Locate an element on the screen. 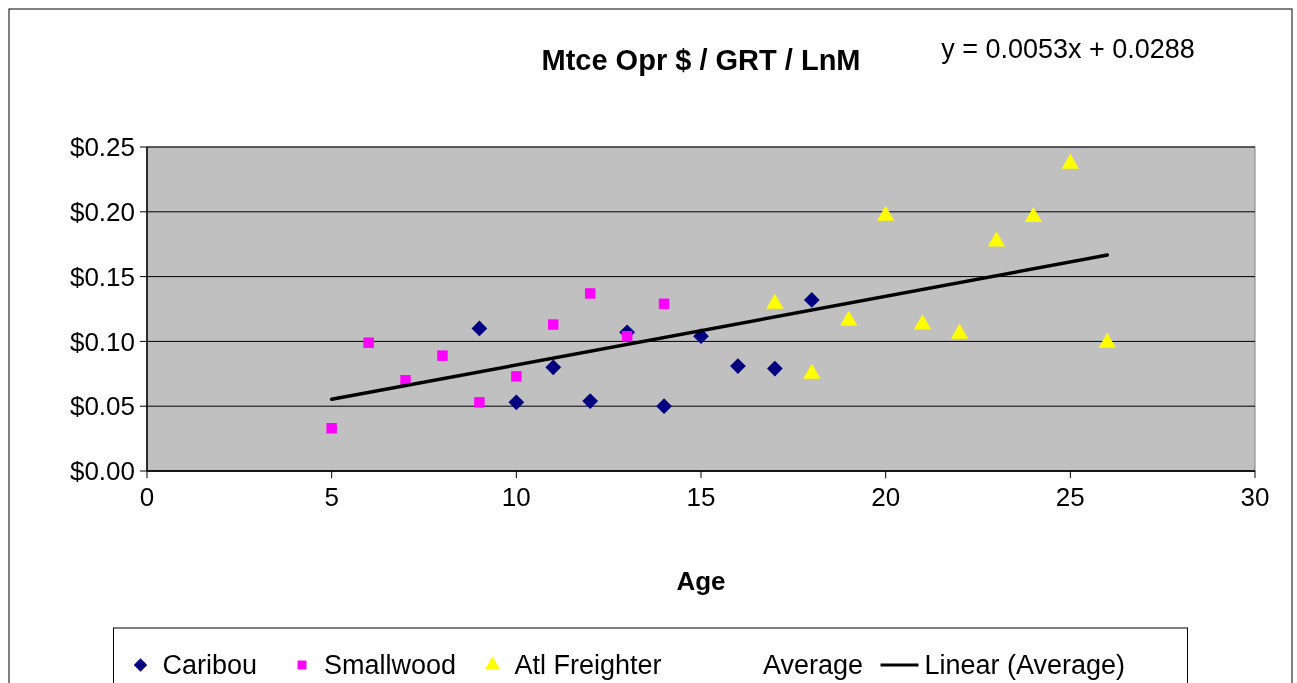  y-tick-label: $0.10 is located at coordinates (102, 341).